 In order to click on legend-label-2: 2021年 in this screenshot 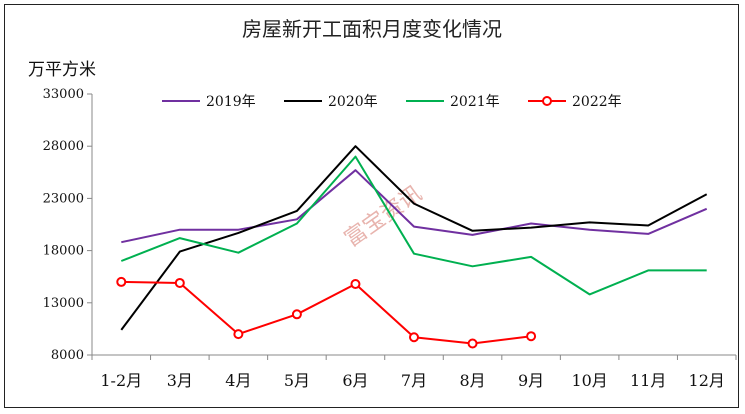, I will do `click(475, 102)`.